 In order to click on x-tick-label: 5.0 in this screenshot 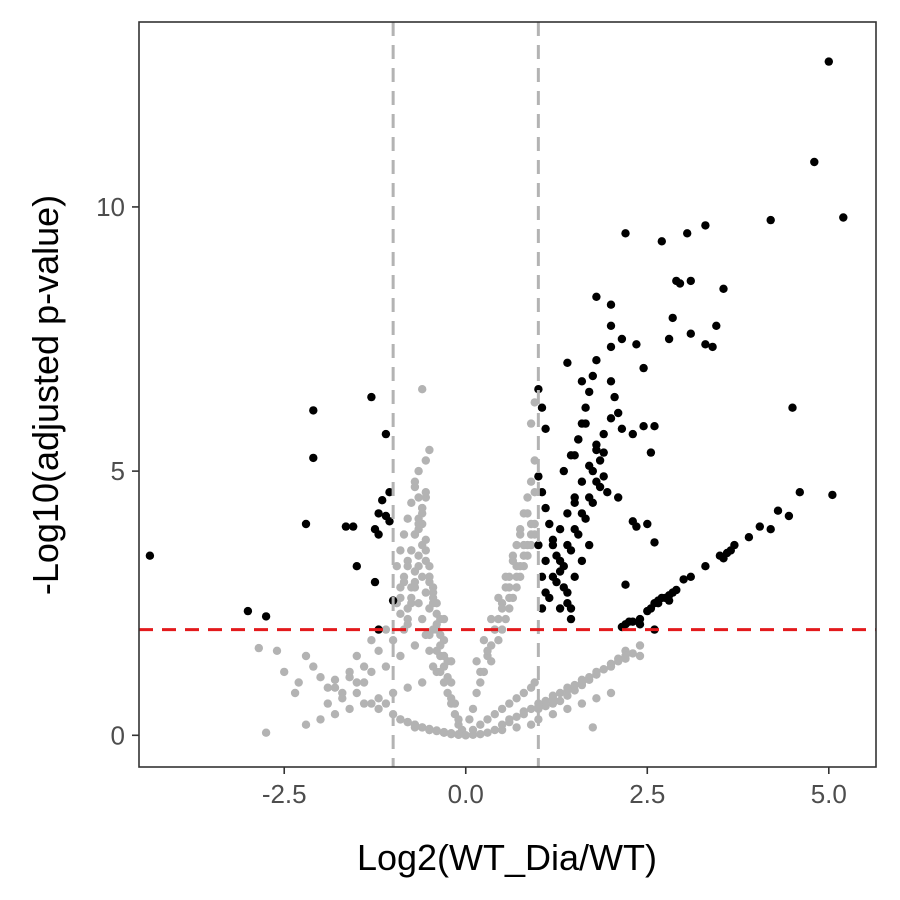, I will do `click(829, 794)`.